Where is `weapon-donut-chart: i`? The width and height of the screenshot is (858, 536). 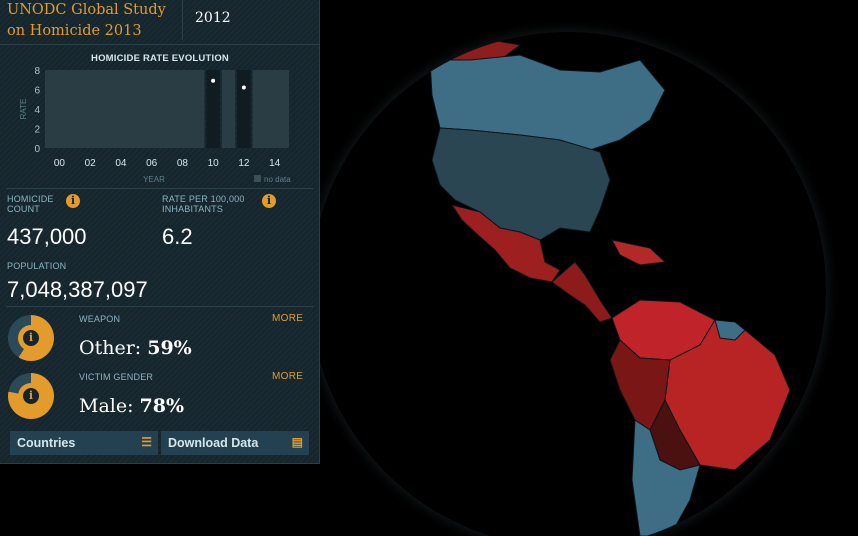
weapon-donut-chart: i is located at coordinates (31, 338).